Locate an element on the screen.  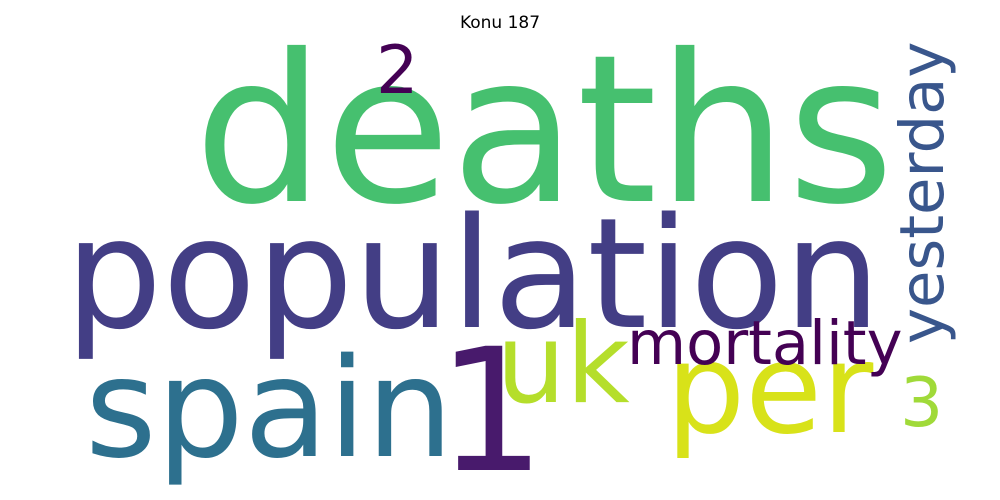
word-2: 2 is located at coordinates (397, 70).